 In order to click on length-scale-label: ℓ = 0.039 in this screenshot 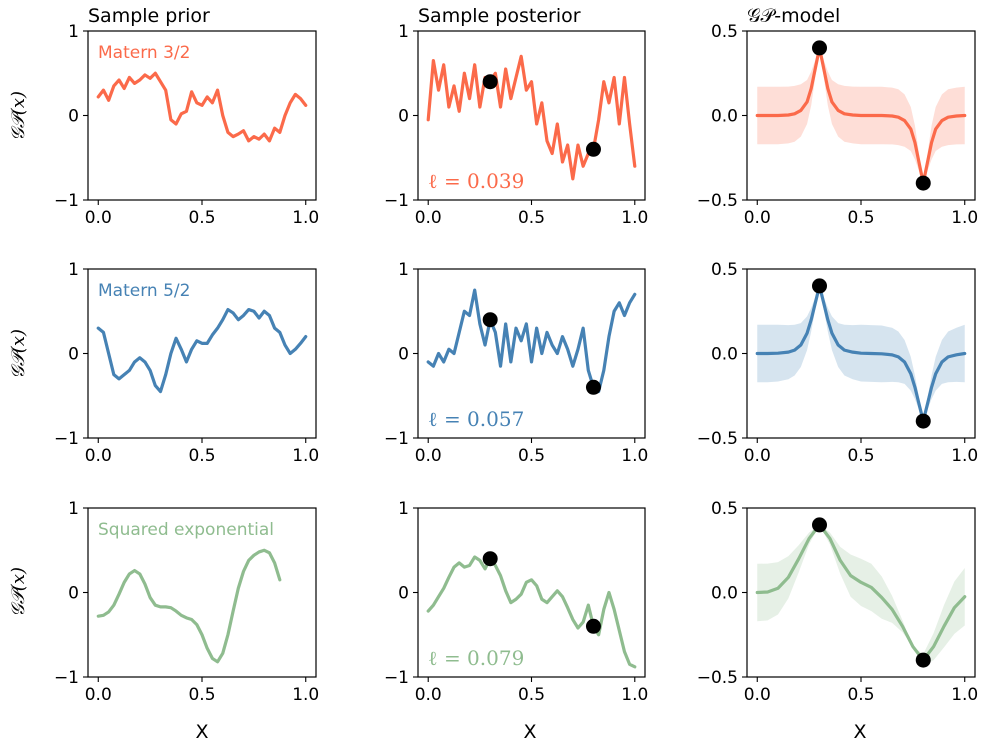, I will do `click(476, 181)`.